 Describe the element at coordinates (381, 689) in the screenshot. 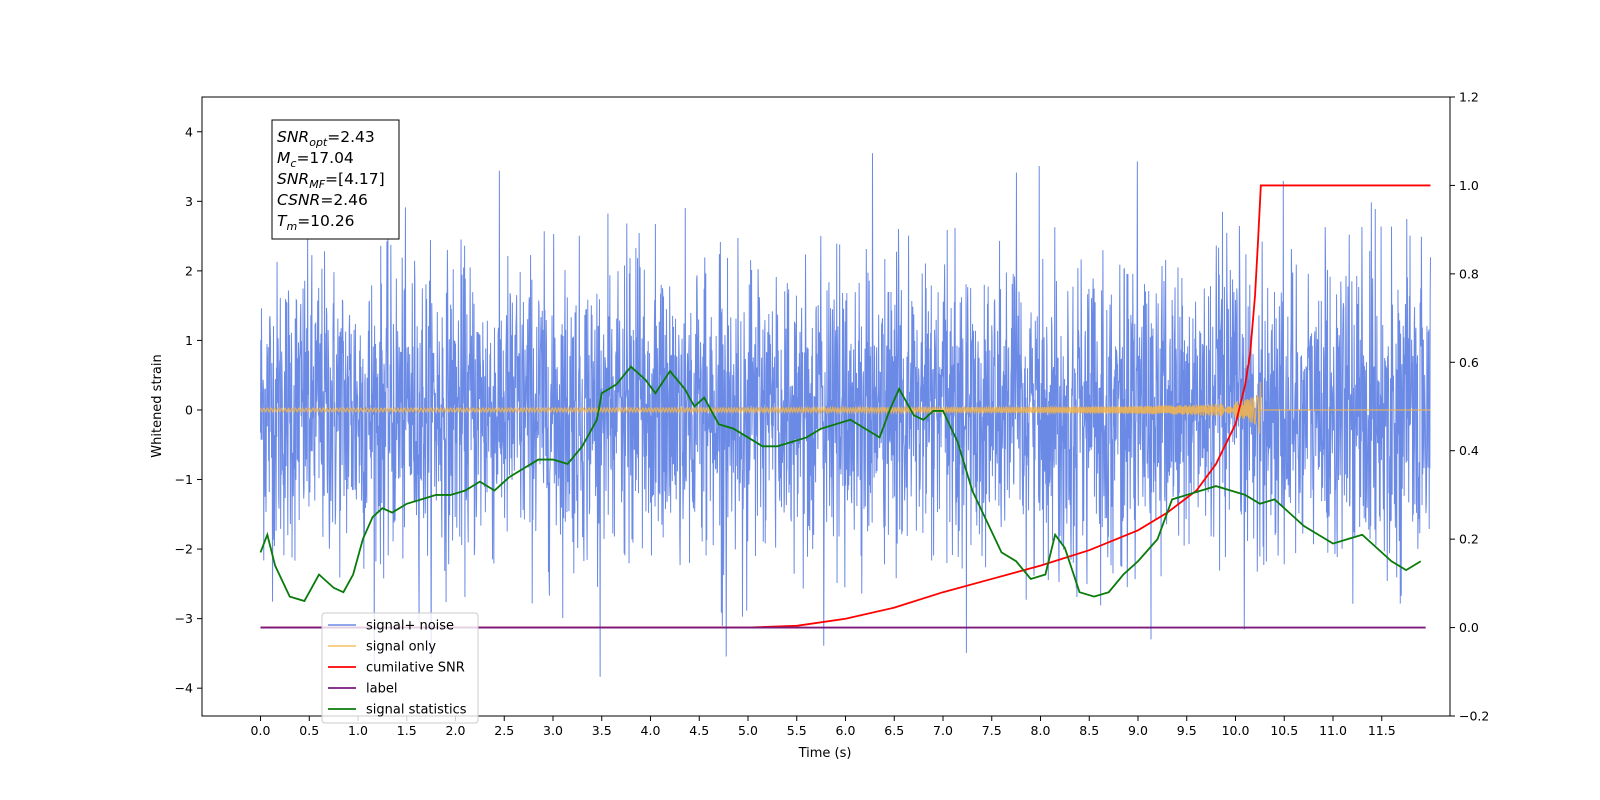

I see `legend-label-label: label` at that location.